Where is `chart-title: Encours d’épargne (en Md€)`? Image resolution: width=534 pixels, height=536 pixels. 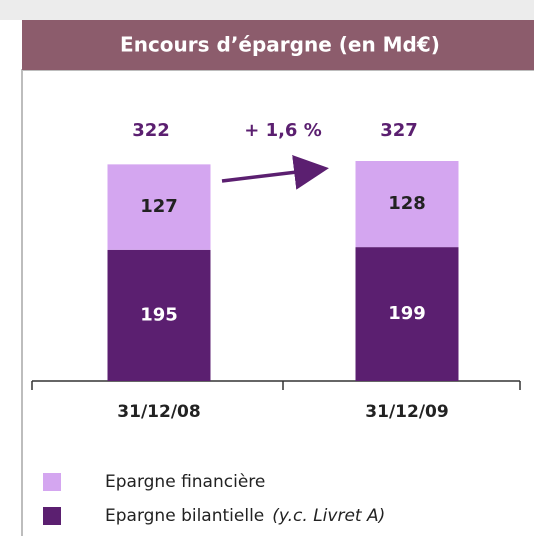
chart-title: Encours d’épargne (en Md€) is located at coordinates (280, 45).